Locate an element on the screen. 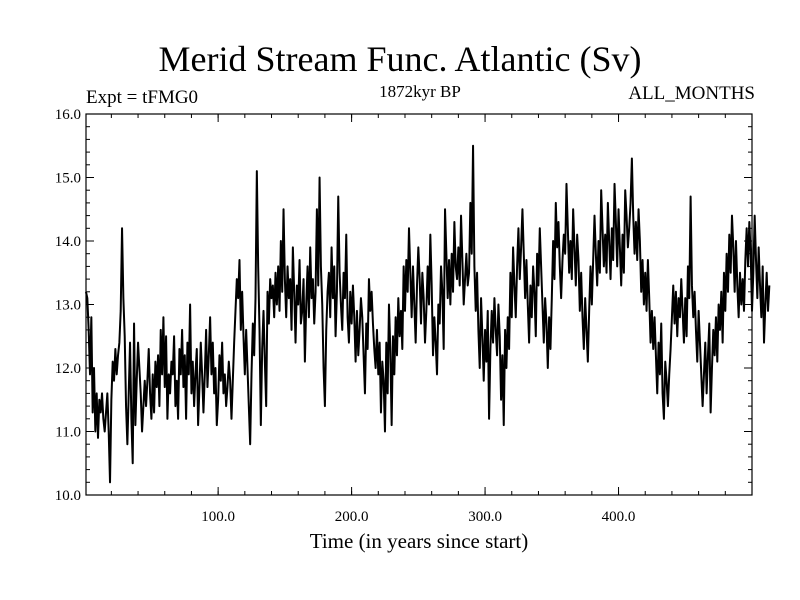  y-tick-label: 10.0 is located at coordinates (68, 496).